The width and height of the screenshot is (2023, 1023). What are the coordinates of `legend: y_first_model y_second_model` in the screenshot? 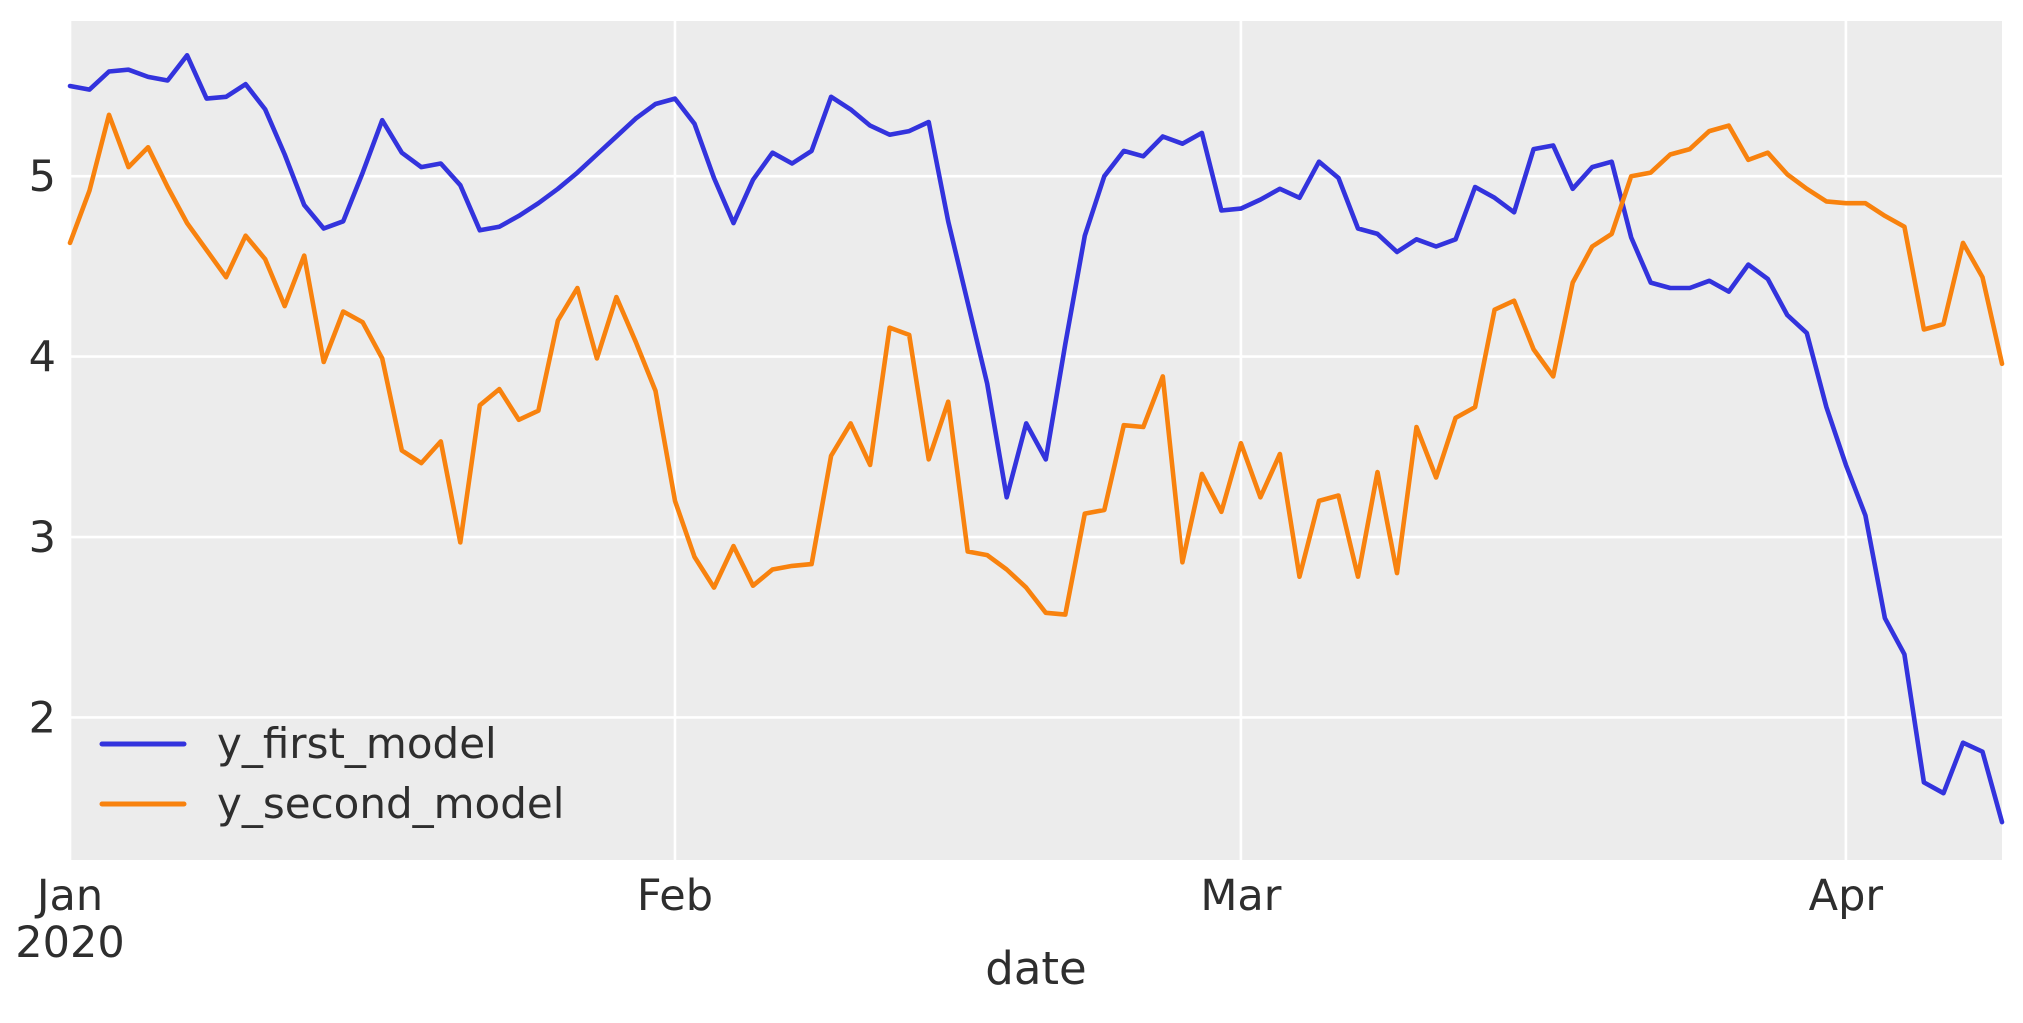 It's located at (331, 773).